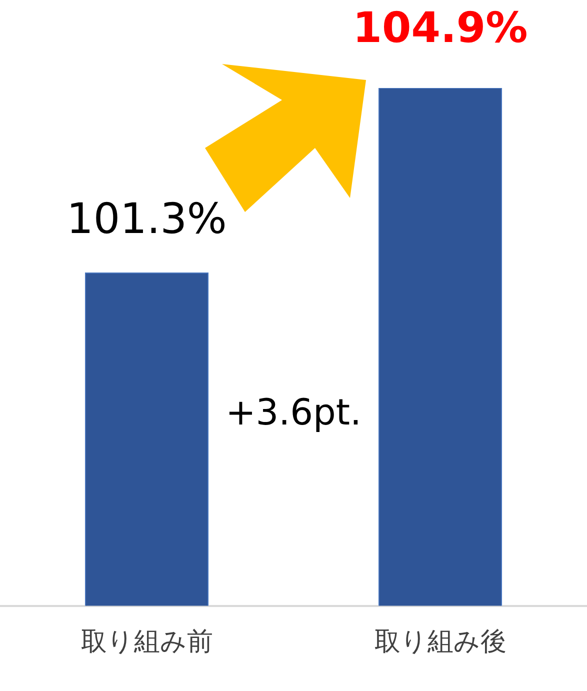 Image resolution: width=587 pixels, height=691 pixels. Describe the element at coordinates (294, 413) in the screenshot. I see `annotation: +3.6pt.` at that location.